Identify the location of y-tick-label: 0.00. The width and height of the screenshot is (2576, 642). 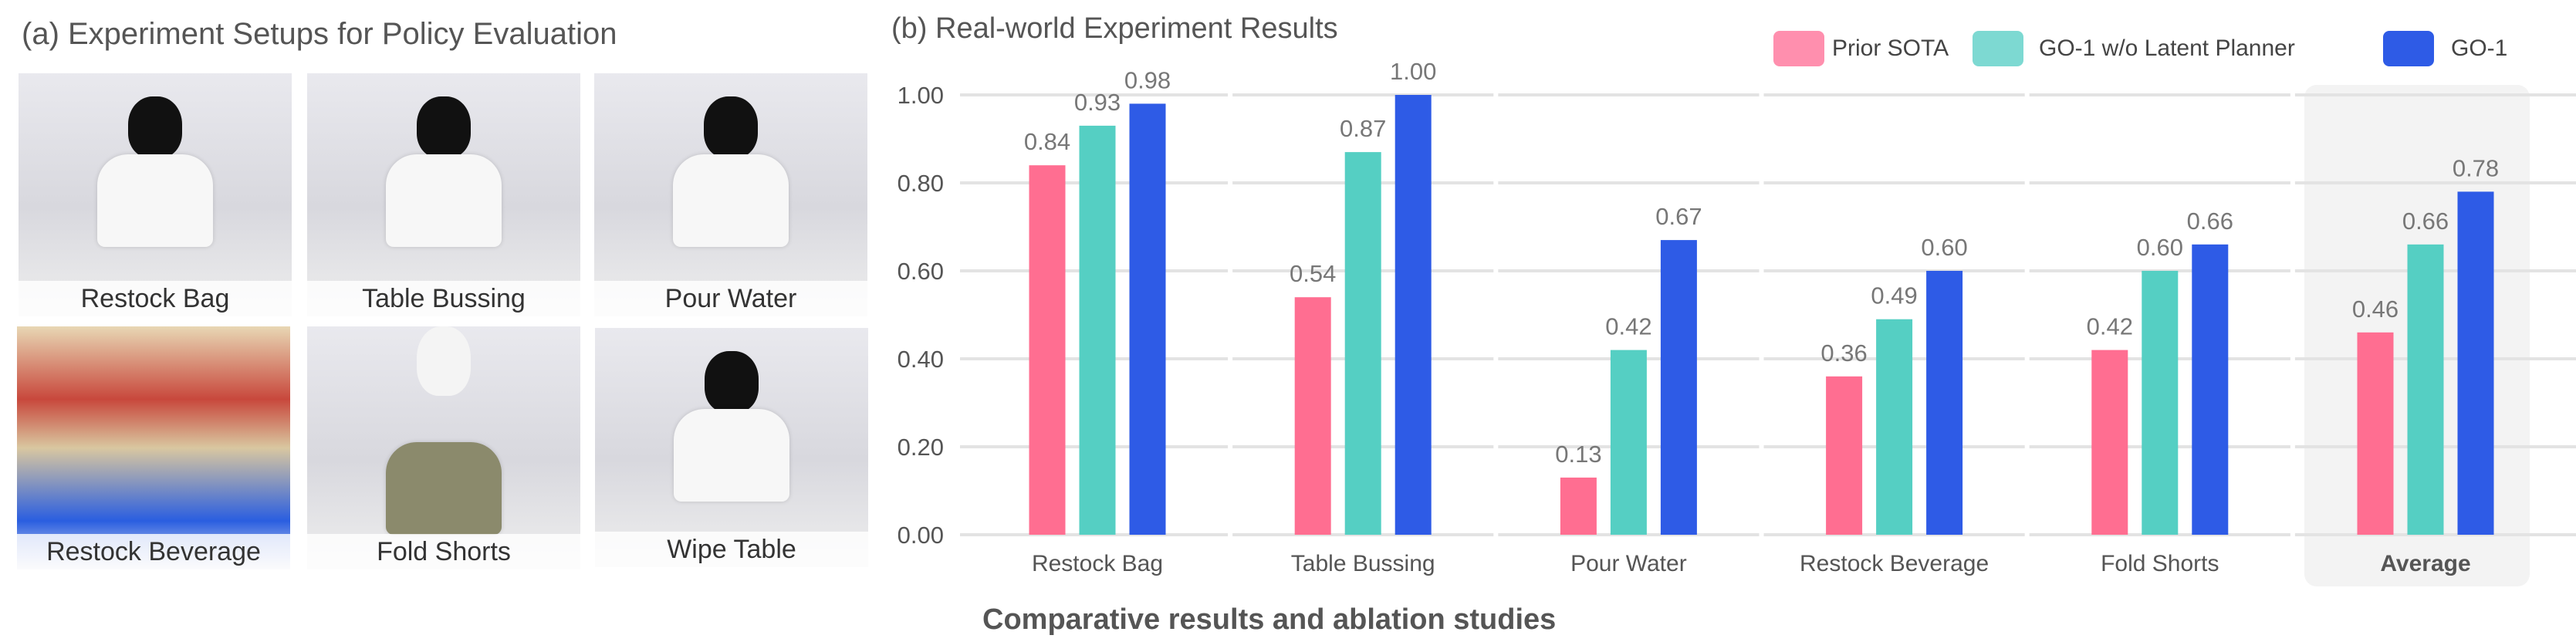
(921, 535).